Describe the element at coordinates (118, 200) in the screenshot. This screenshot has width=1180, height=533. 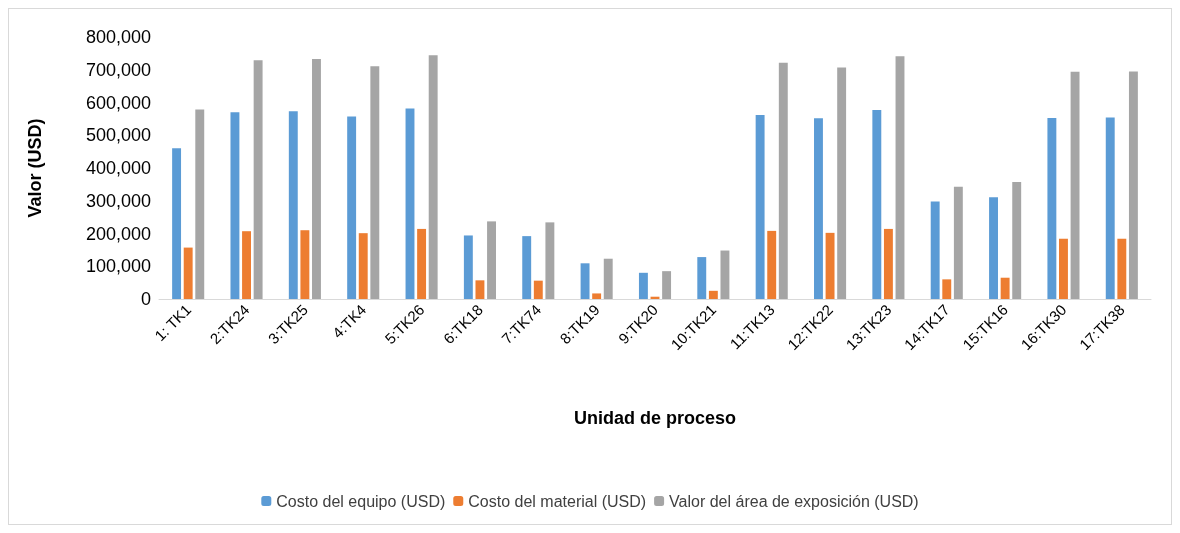
I see `y-tick-label: 300,000` at that location.